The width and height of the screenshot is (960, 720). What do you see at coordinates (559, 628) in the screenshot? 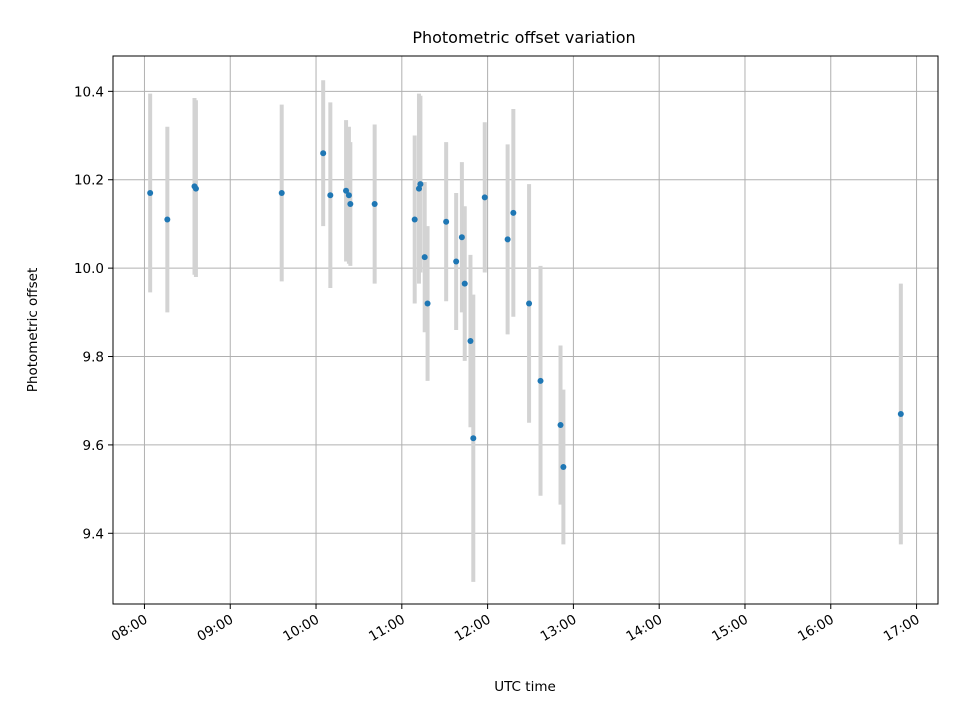
I see `x-tick-label: 13:00` at bounding box center [559, 628].